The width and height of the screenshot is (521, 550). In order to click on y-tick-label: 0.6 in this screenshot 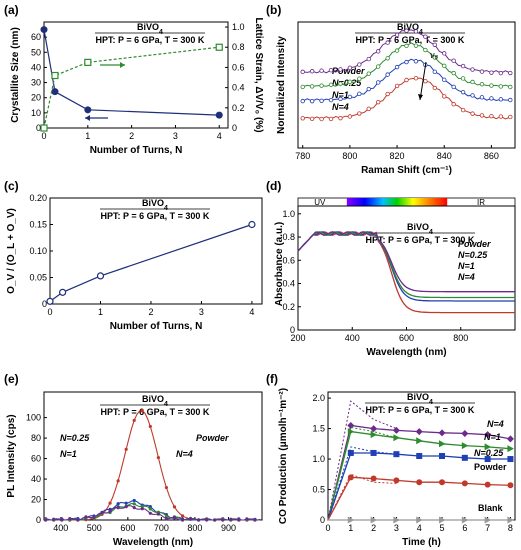, I will do `click(288, 260)`.